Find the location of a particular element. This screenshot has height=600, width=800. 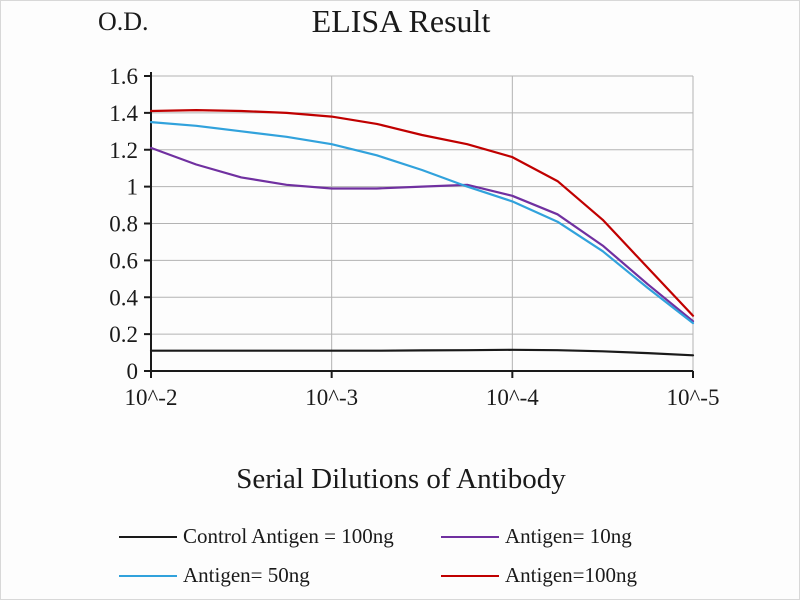

legend-item-antigen-100ng: Antigen=100ng is located at coordinates (606, 575).